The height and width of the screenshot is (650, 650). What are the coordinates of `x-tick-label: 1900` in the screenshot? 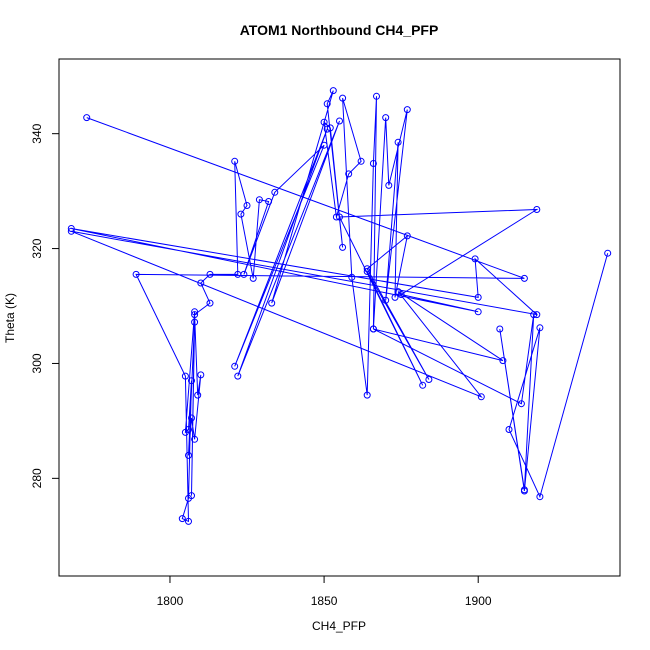 It's located at (478, 601).